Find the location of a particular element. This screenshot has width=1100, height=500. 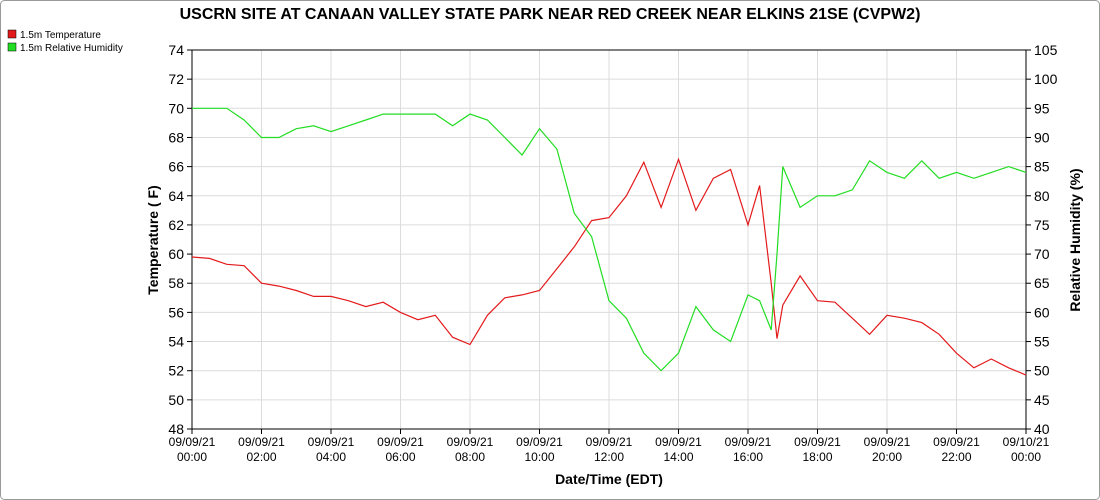

x-tick-label: 09/09/21 16:00 is located at coordinates (748, 449).